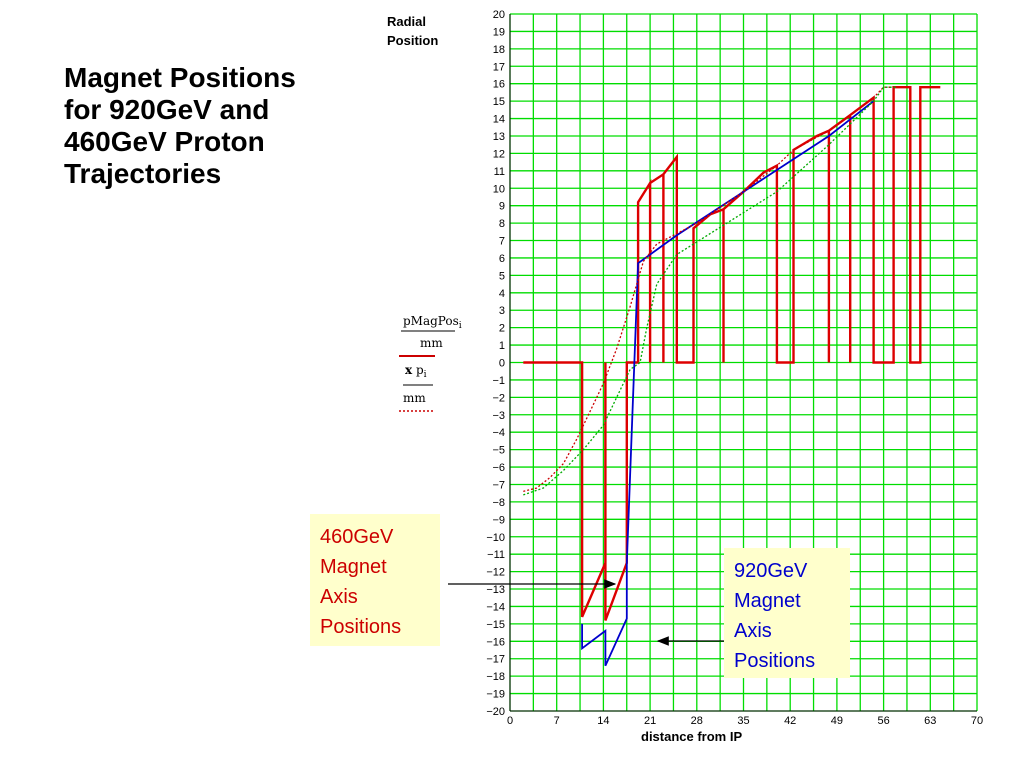  What do you see at coordinates (502, 242) in the screenshot?
I see `y-tick-label: 7` at bounding box center [502, 242].